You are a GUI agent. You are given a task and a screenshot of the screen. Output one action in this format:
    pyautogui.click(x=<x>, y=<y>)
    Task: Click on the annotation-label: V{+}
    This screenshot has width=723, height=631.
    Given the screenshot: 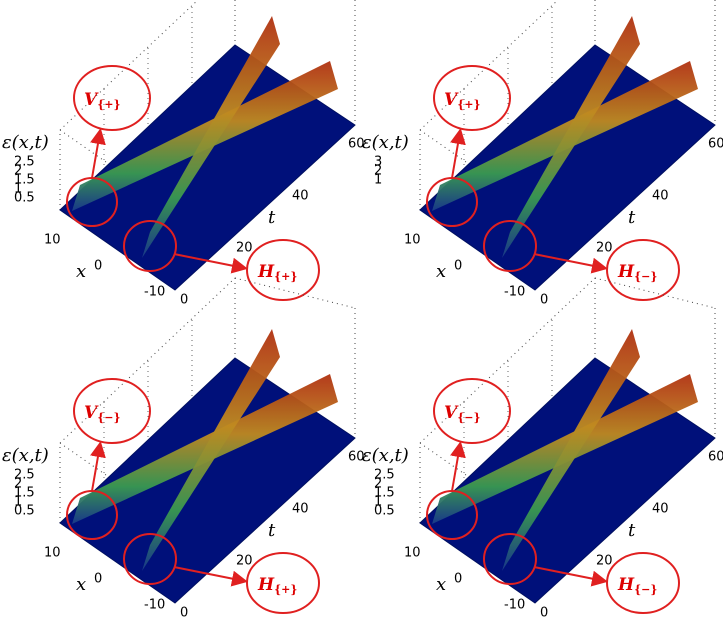 What is the action you would take?
    pyautogui.click(x=462, y=101)
    